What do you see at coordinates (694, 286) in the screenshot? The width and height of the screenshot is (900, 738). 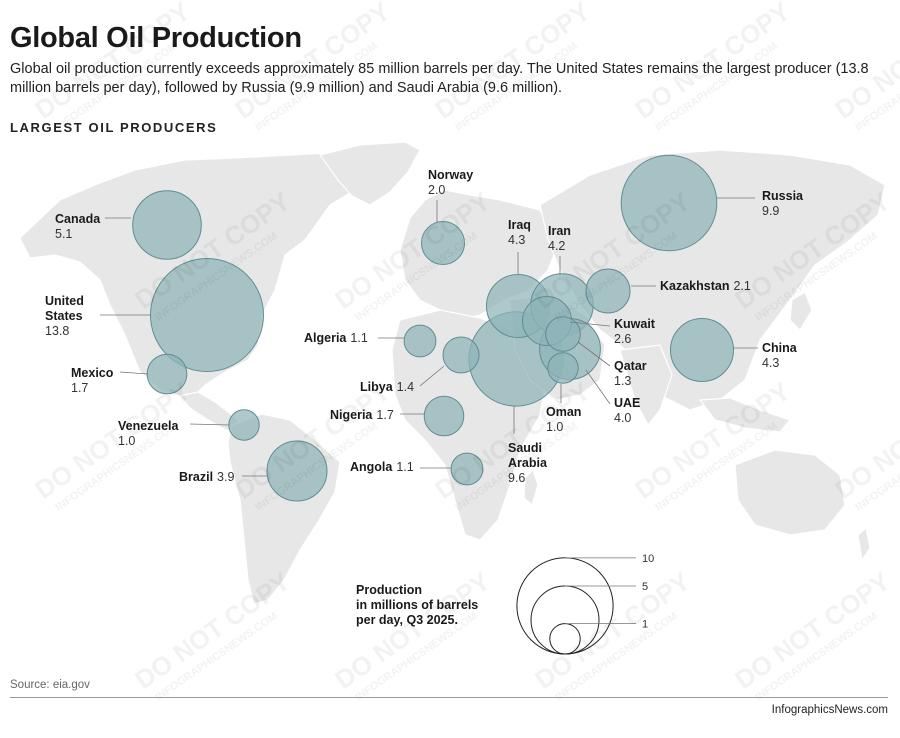 I see `producer-name: Kazakhstan` at bounding box center [694, 286].